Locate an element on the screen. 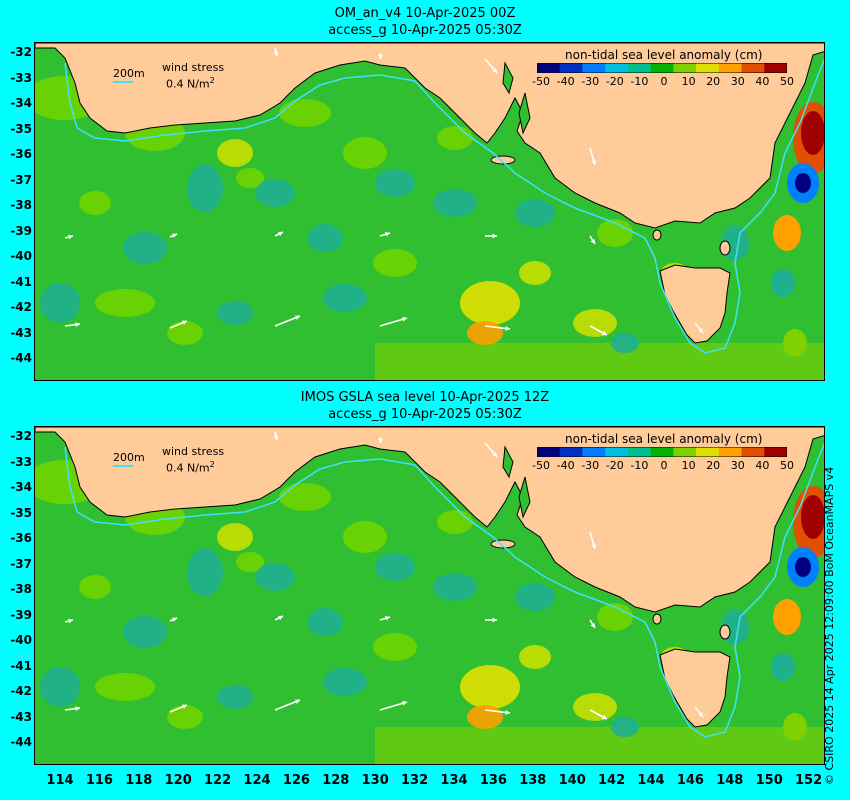 The height and width of the screenshot is (800, 850). longitude-label: 116 is located at coordinates (99, 780).